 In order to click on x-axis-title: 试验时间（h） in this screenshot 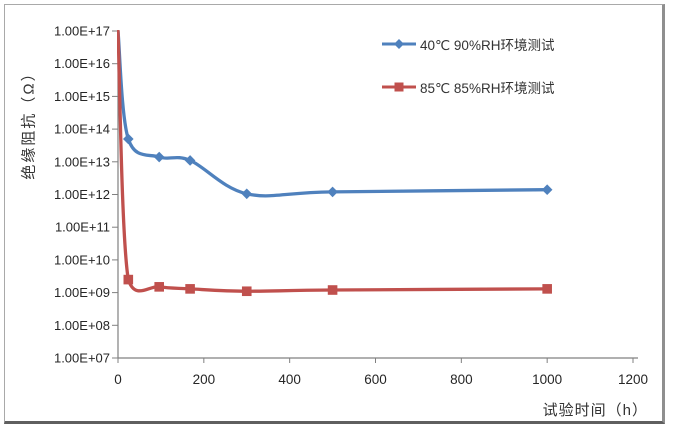, I will do `click(595, 410)`.